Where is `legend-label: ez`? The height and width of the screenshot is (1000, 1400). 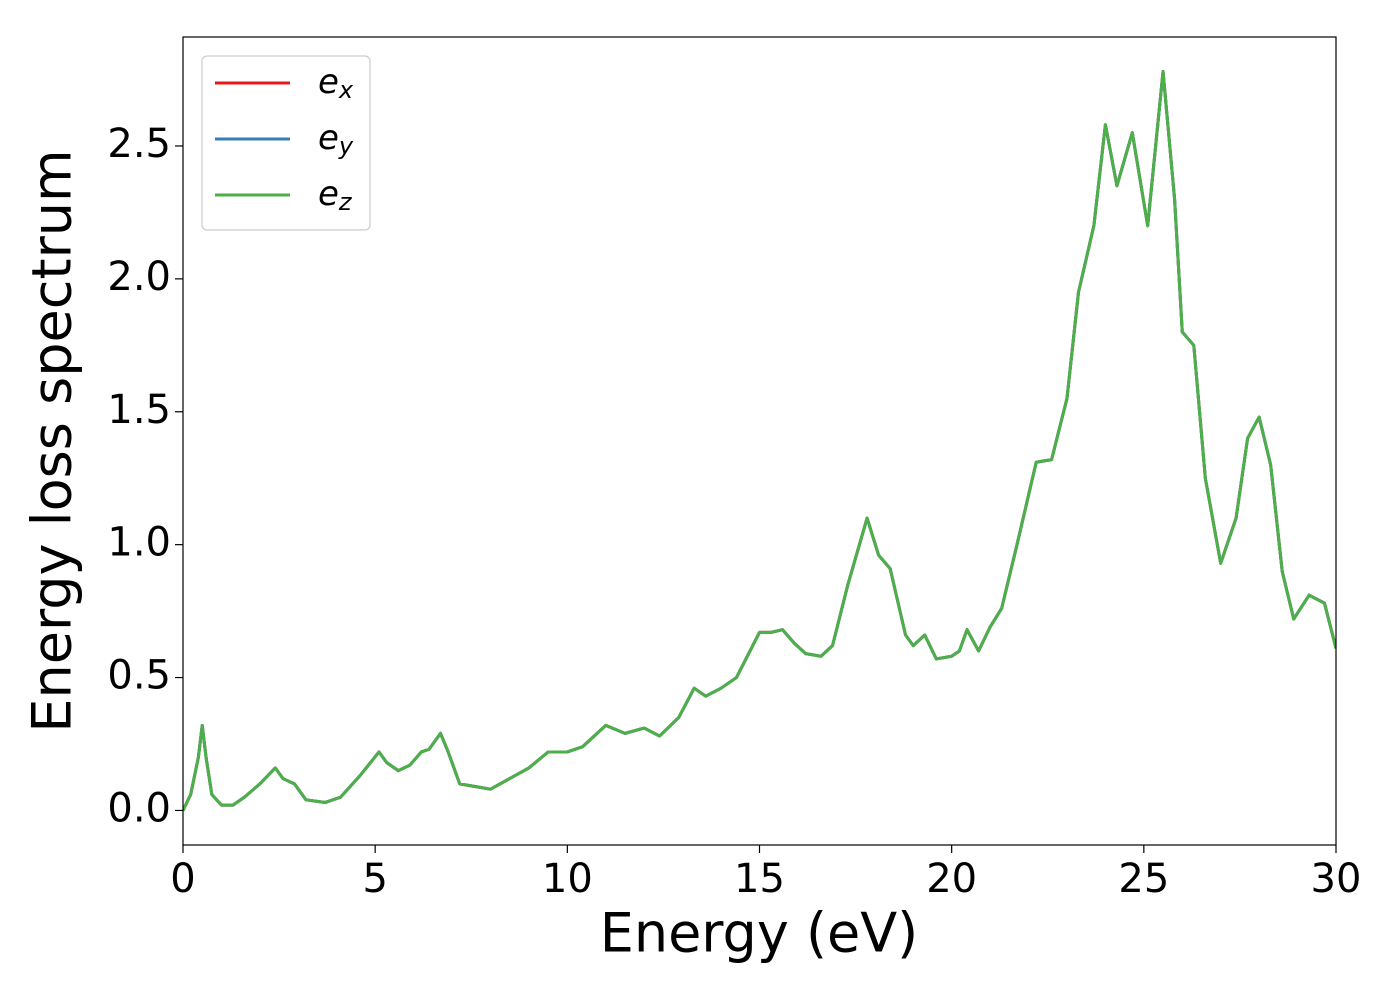
legend-label: ez is located at coordinates (335, 195).